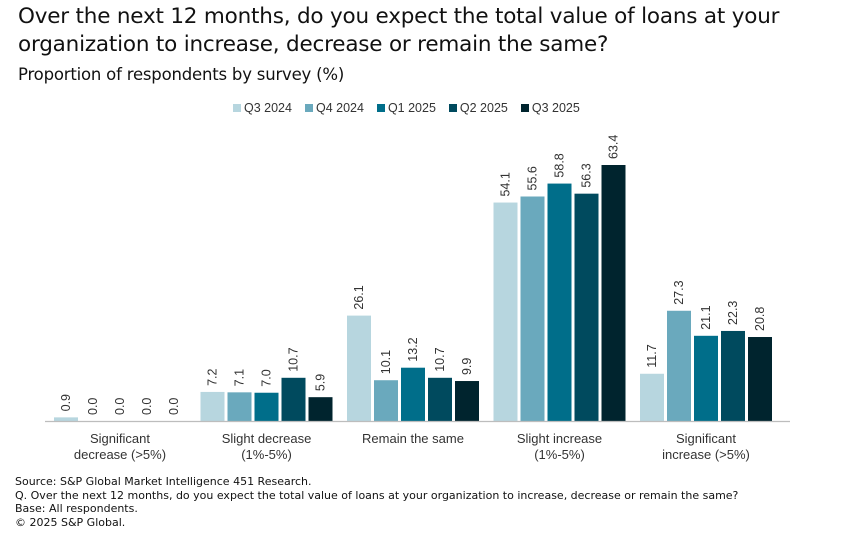 The height and width of the screenshot is (537, 850). I want to click on legend-label: Q3 2024, so click(268, 108).